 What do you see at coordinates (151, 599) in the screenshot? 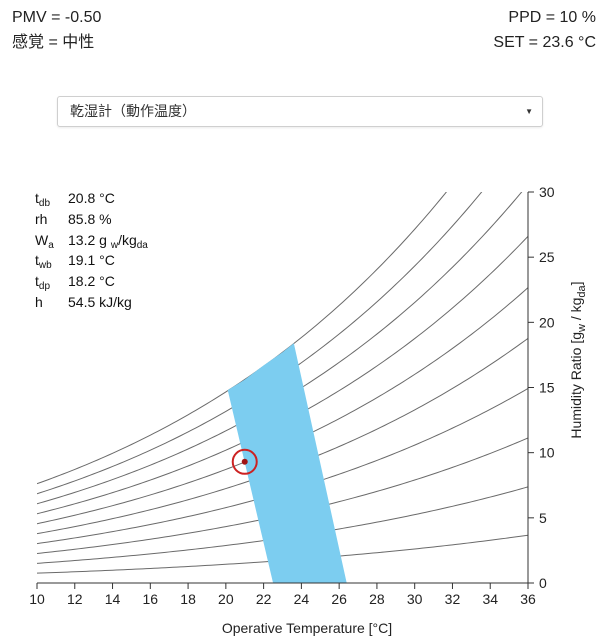
I see `x-tick-label: 16` at bounding box center [151, 599].